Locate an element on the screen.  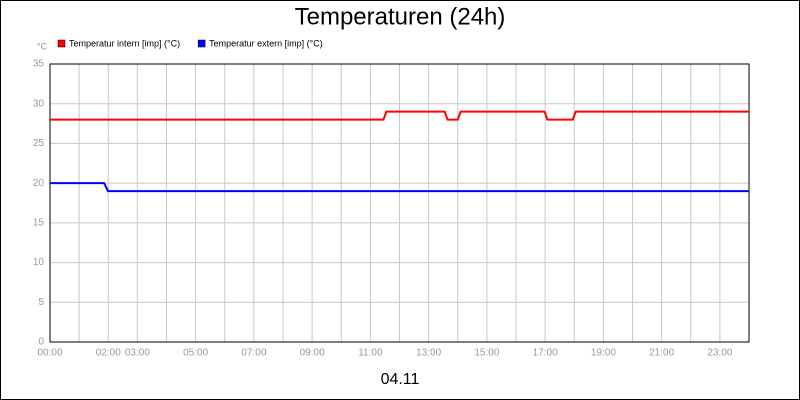
x-tick-label: 02:00 is located at coordinates (108, 353).